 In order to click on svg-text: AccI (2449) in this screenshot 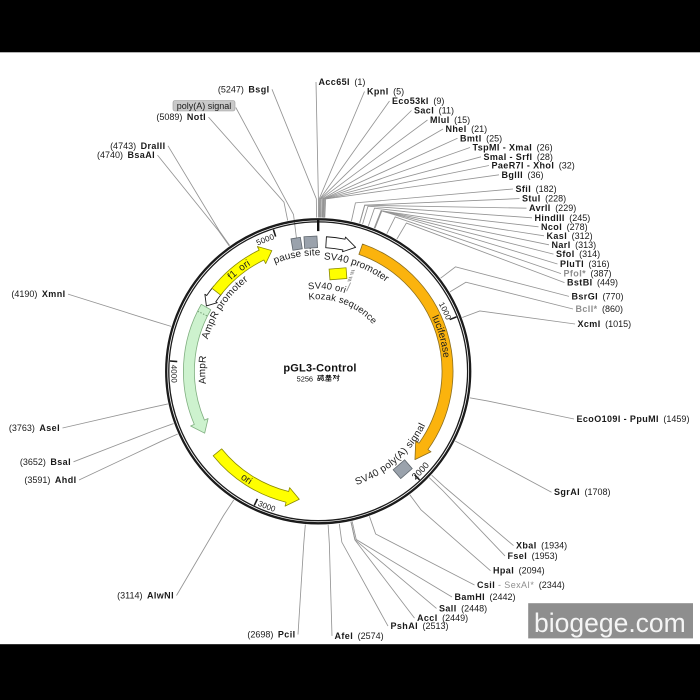, I will do `click(442, 618)`.